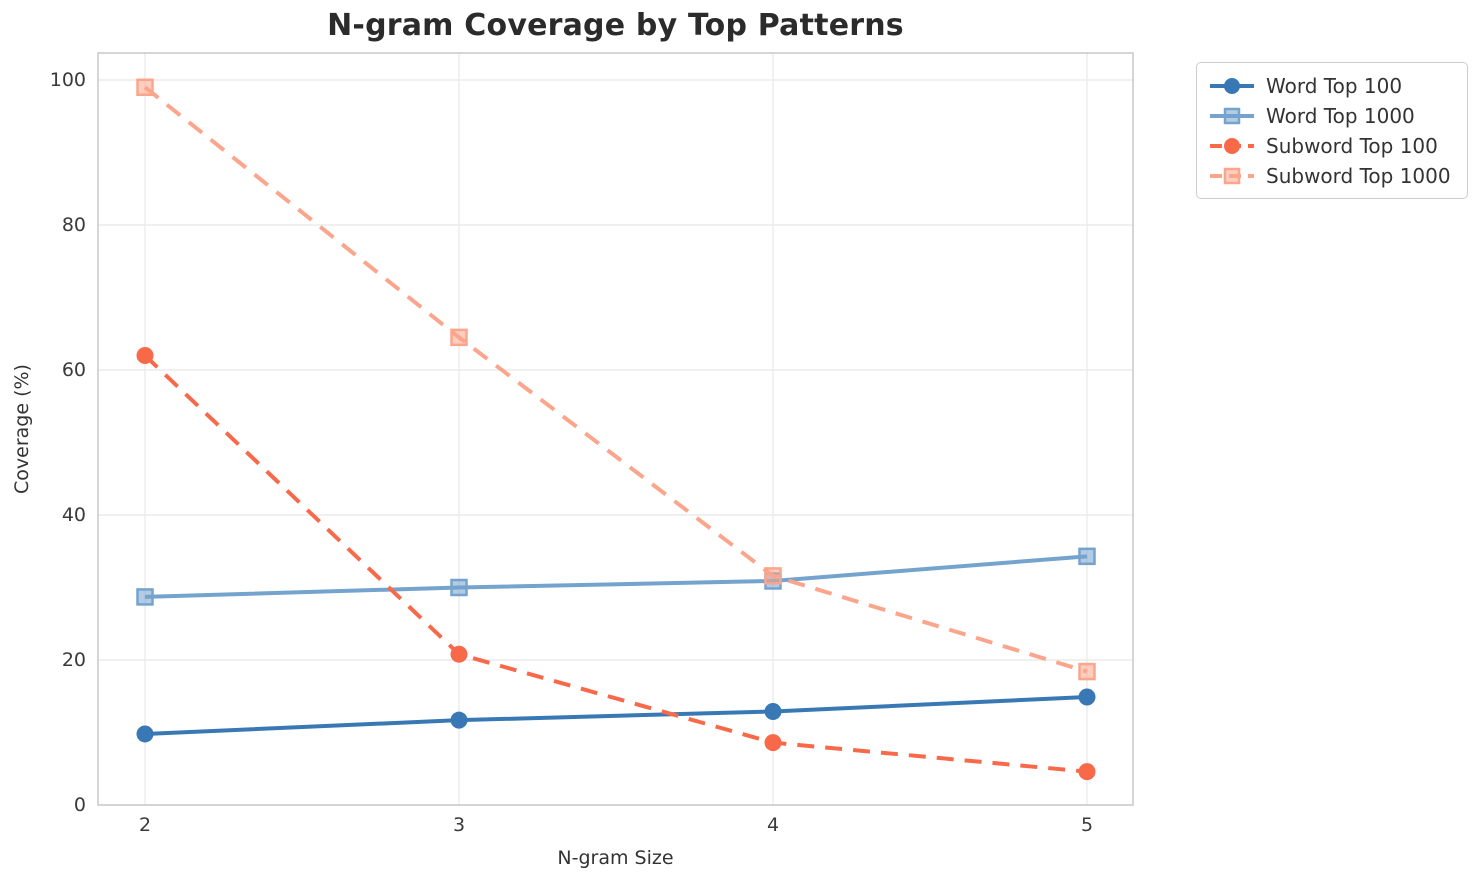 This screenshot has height=885, width=1478. What do you see at coordinates (615, 858) in the screenshot?
I see `x-axis-label: N-gram Size` at bounding box center [615, 858].